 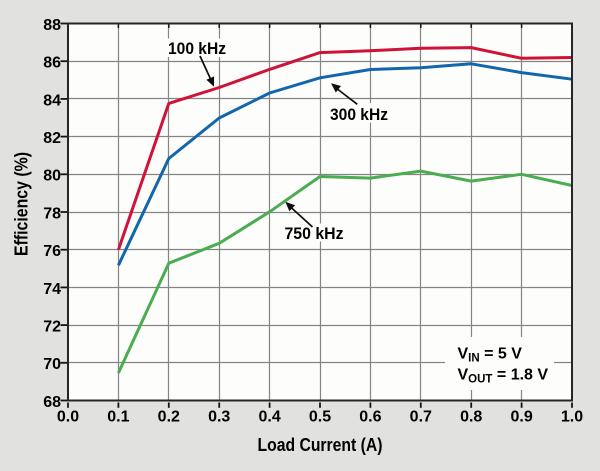 What do you see at coordinates (197, 48) in the screenshot?
I see `svg-text: 100 kHz` at bounding box center [197, 48].